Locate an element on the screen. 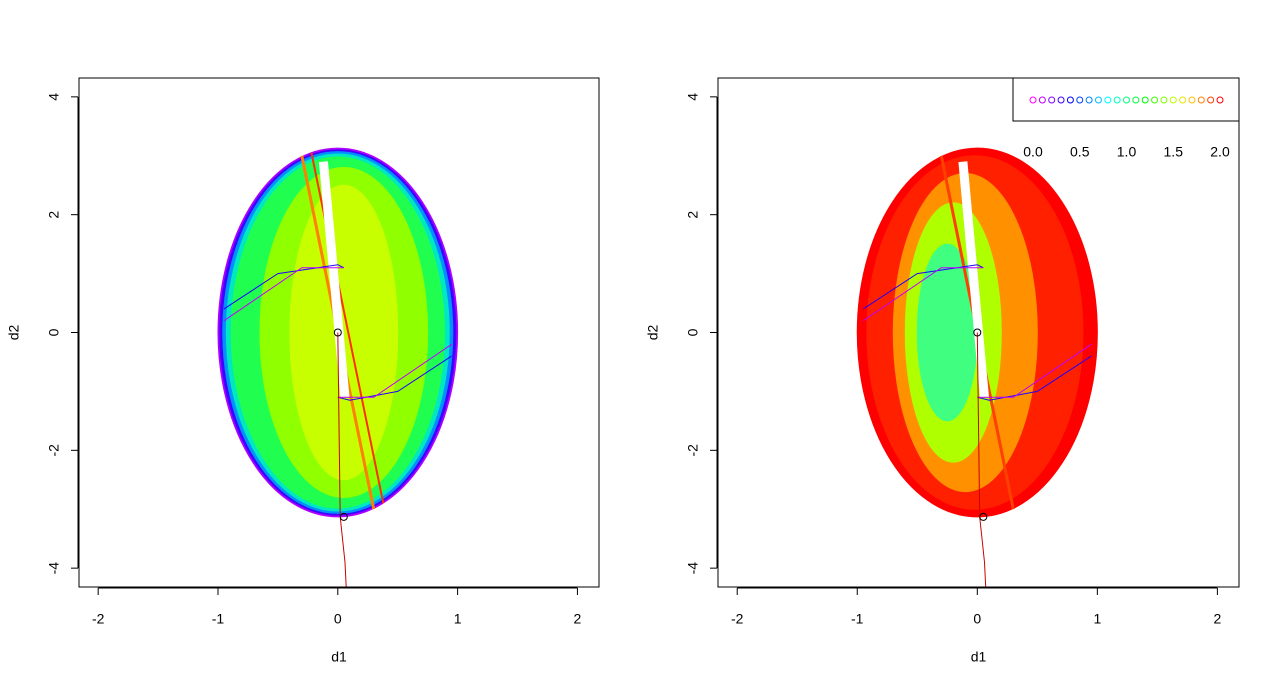 The image size is (1280, 686). legend-tick-label: 0.5 is located at coordinates (1080, 152).